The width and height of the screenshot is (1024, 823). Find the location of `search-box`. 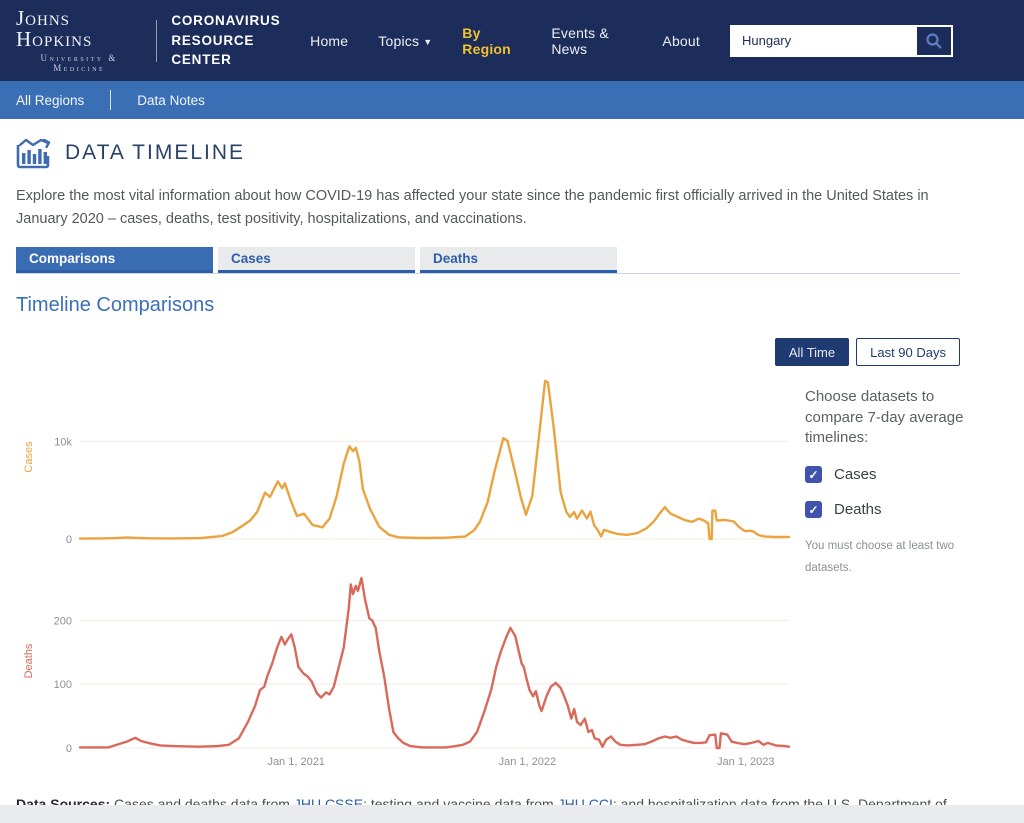

search-box is located at coordinates (841, 40).